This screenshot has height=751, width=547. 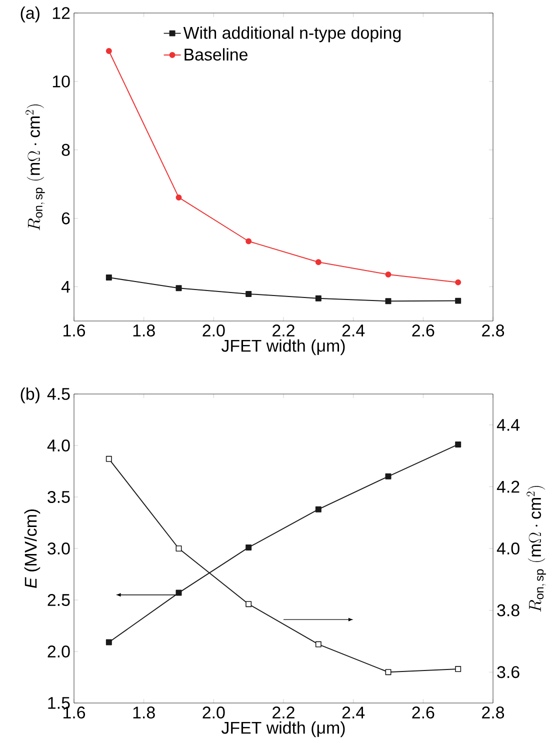 I want to click on y-tick-label: 6, so click(x=66, y=218).